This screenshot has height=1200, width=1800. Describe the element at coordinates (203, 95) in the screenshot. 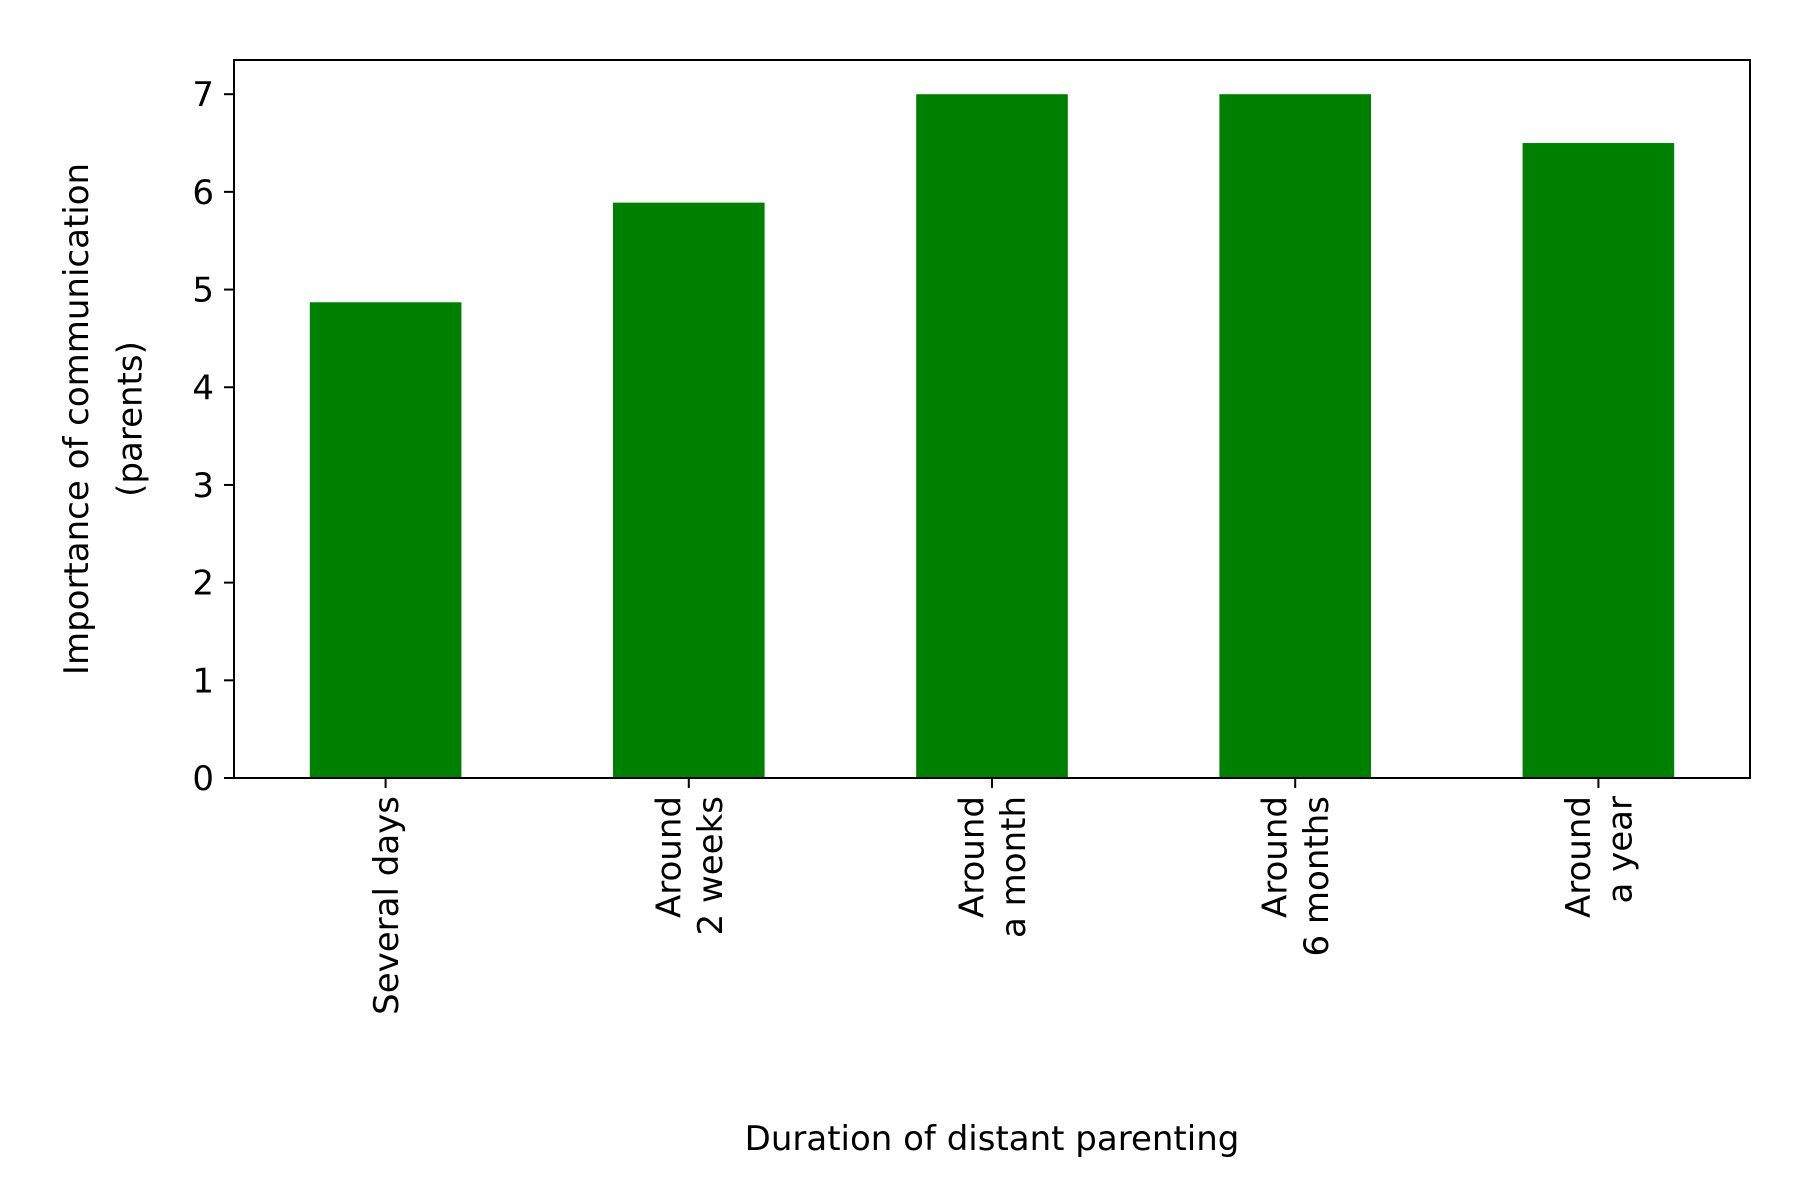

I see `y-tick-label: 7` at that location.